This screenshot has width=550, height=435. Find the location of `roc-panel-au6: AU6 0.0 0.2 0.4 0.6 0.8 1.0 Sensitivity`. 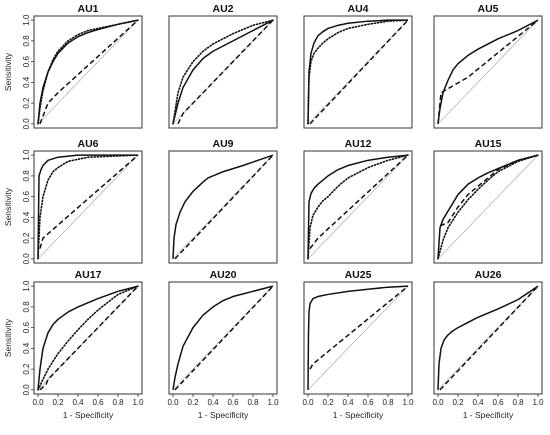

roc-panel-au6: AU6 0.0 0.2 0.4 0.6 0.8 1.0 Sensitivity is located at coordinates (73, 201).